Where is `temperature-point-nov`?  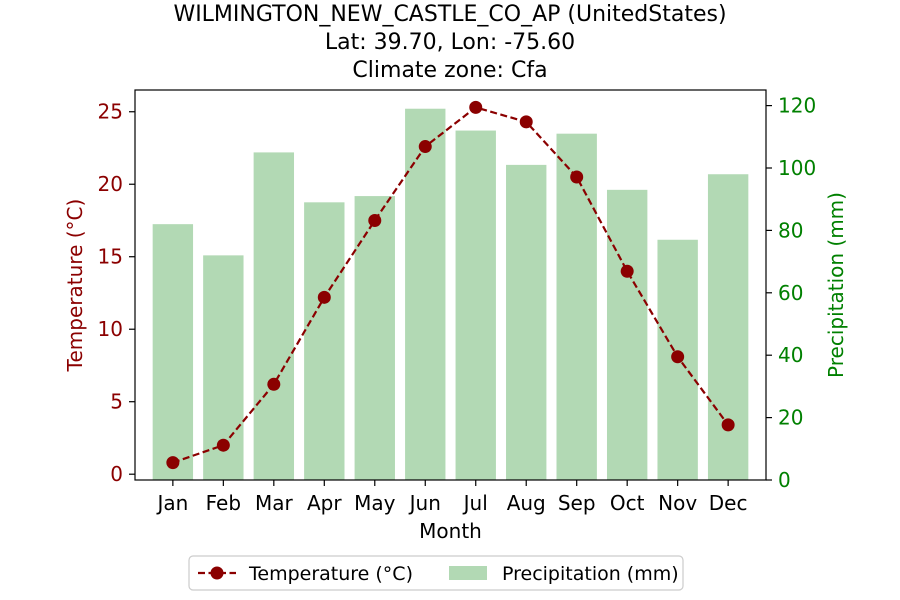
temperature-point-nov is located at coordinates (678, 357).